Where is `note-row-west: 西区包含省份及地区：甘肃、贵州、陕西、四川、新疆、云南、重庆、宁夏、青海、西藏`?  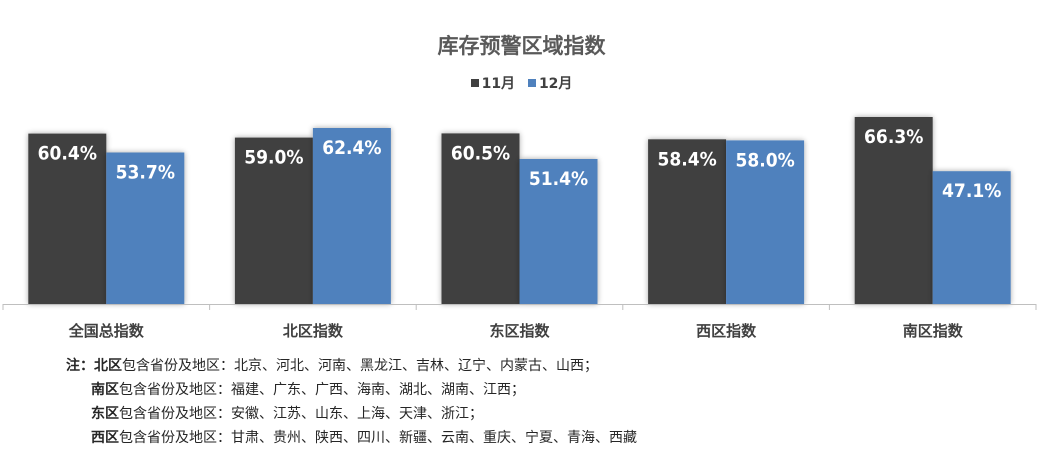 note-row-west: 西区包含省份及地区：甘肃、贵州、陕西、四川、新疆、云南、重庆、宁夏、青海、西藏 is located at coordinates (351, 438).